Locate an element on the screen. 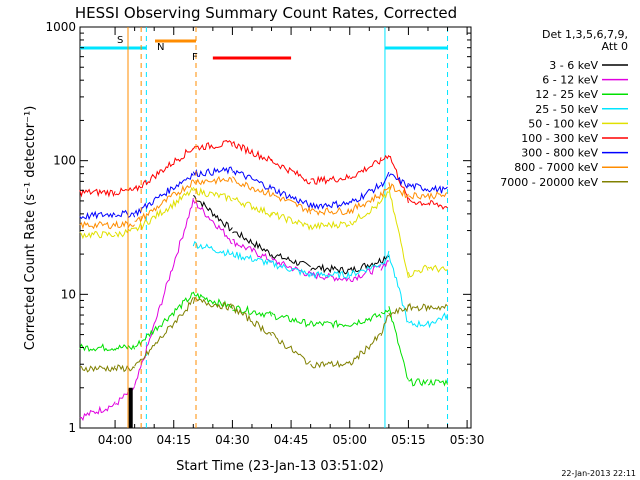 This screenshot has height=480, width=640. saa-flag-label: S is located at coordinates (120, 40).